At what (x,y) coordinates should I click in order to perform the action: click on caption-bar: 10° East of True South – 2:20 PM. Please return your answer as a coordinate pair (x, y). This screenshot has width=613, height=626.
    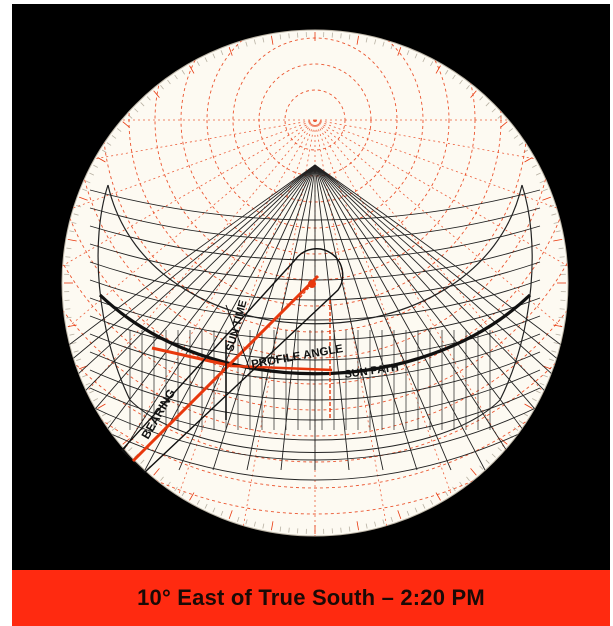
    Looking at the image, I should click on (311, 598).